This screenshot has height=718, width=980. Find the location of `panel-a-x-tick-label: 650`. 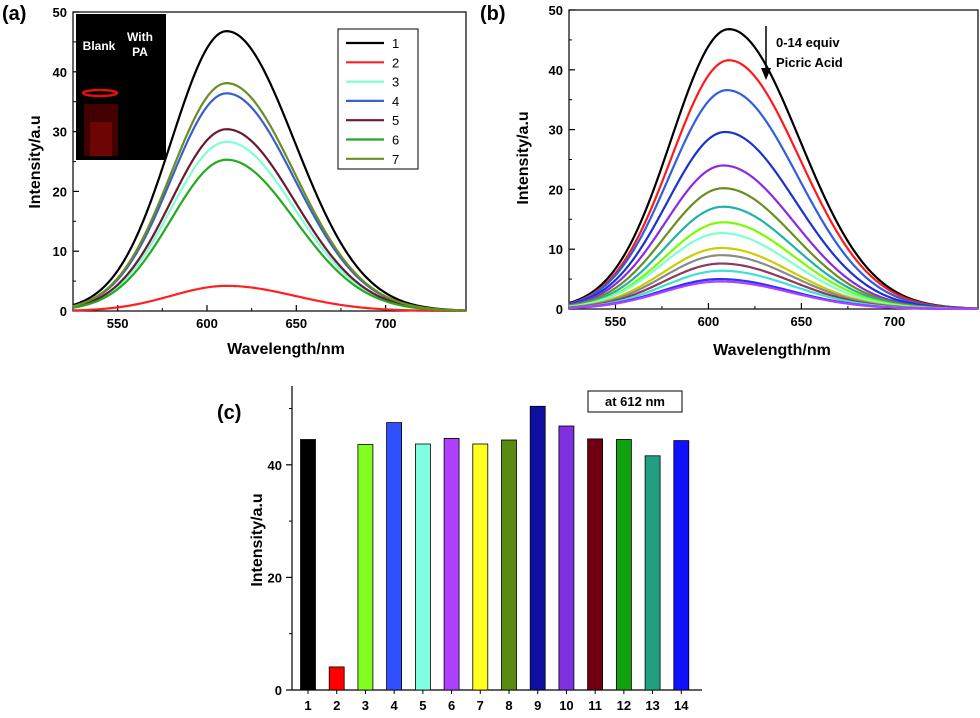

panel-a-x-tick-label: 650 is located at coordinates (296, 323).